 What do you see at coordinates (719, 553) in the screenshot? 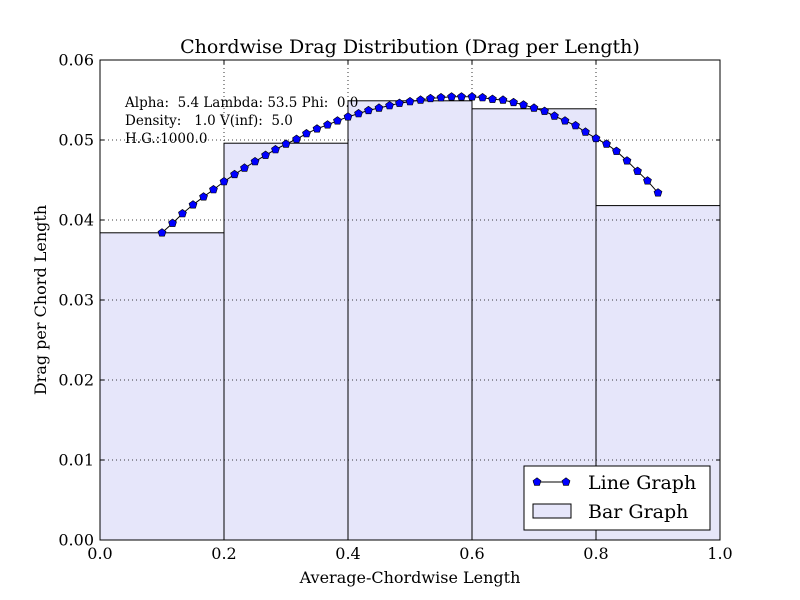
I see `x-tick-label: 1.0` at bounding box center [719, 553].